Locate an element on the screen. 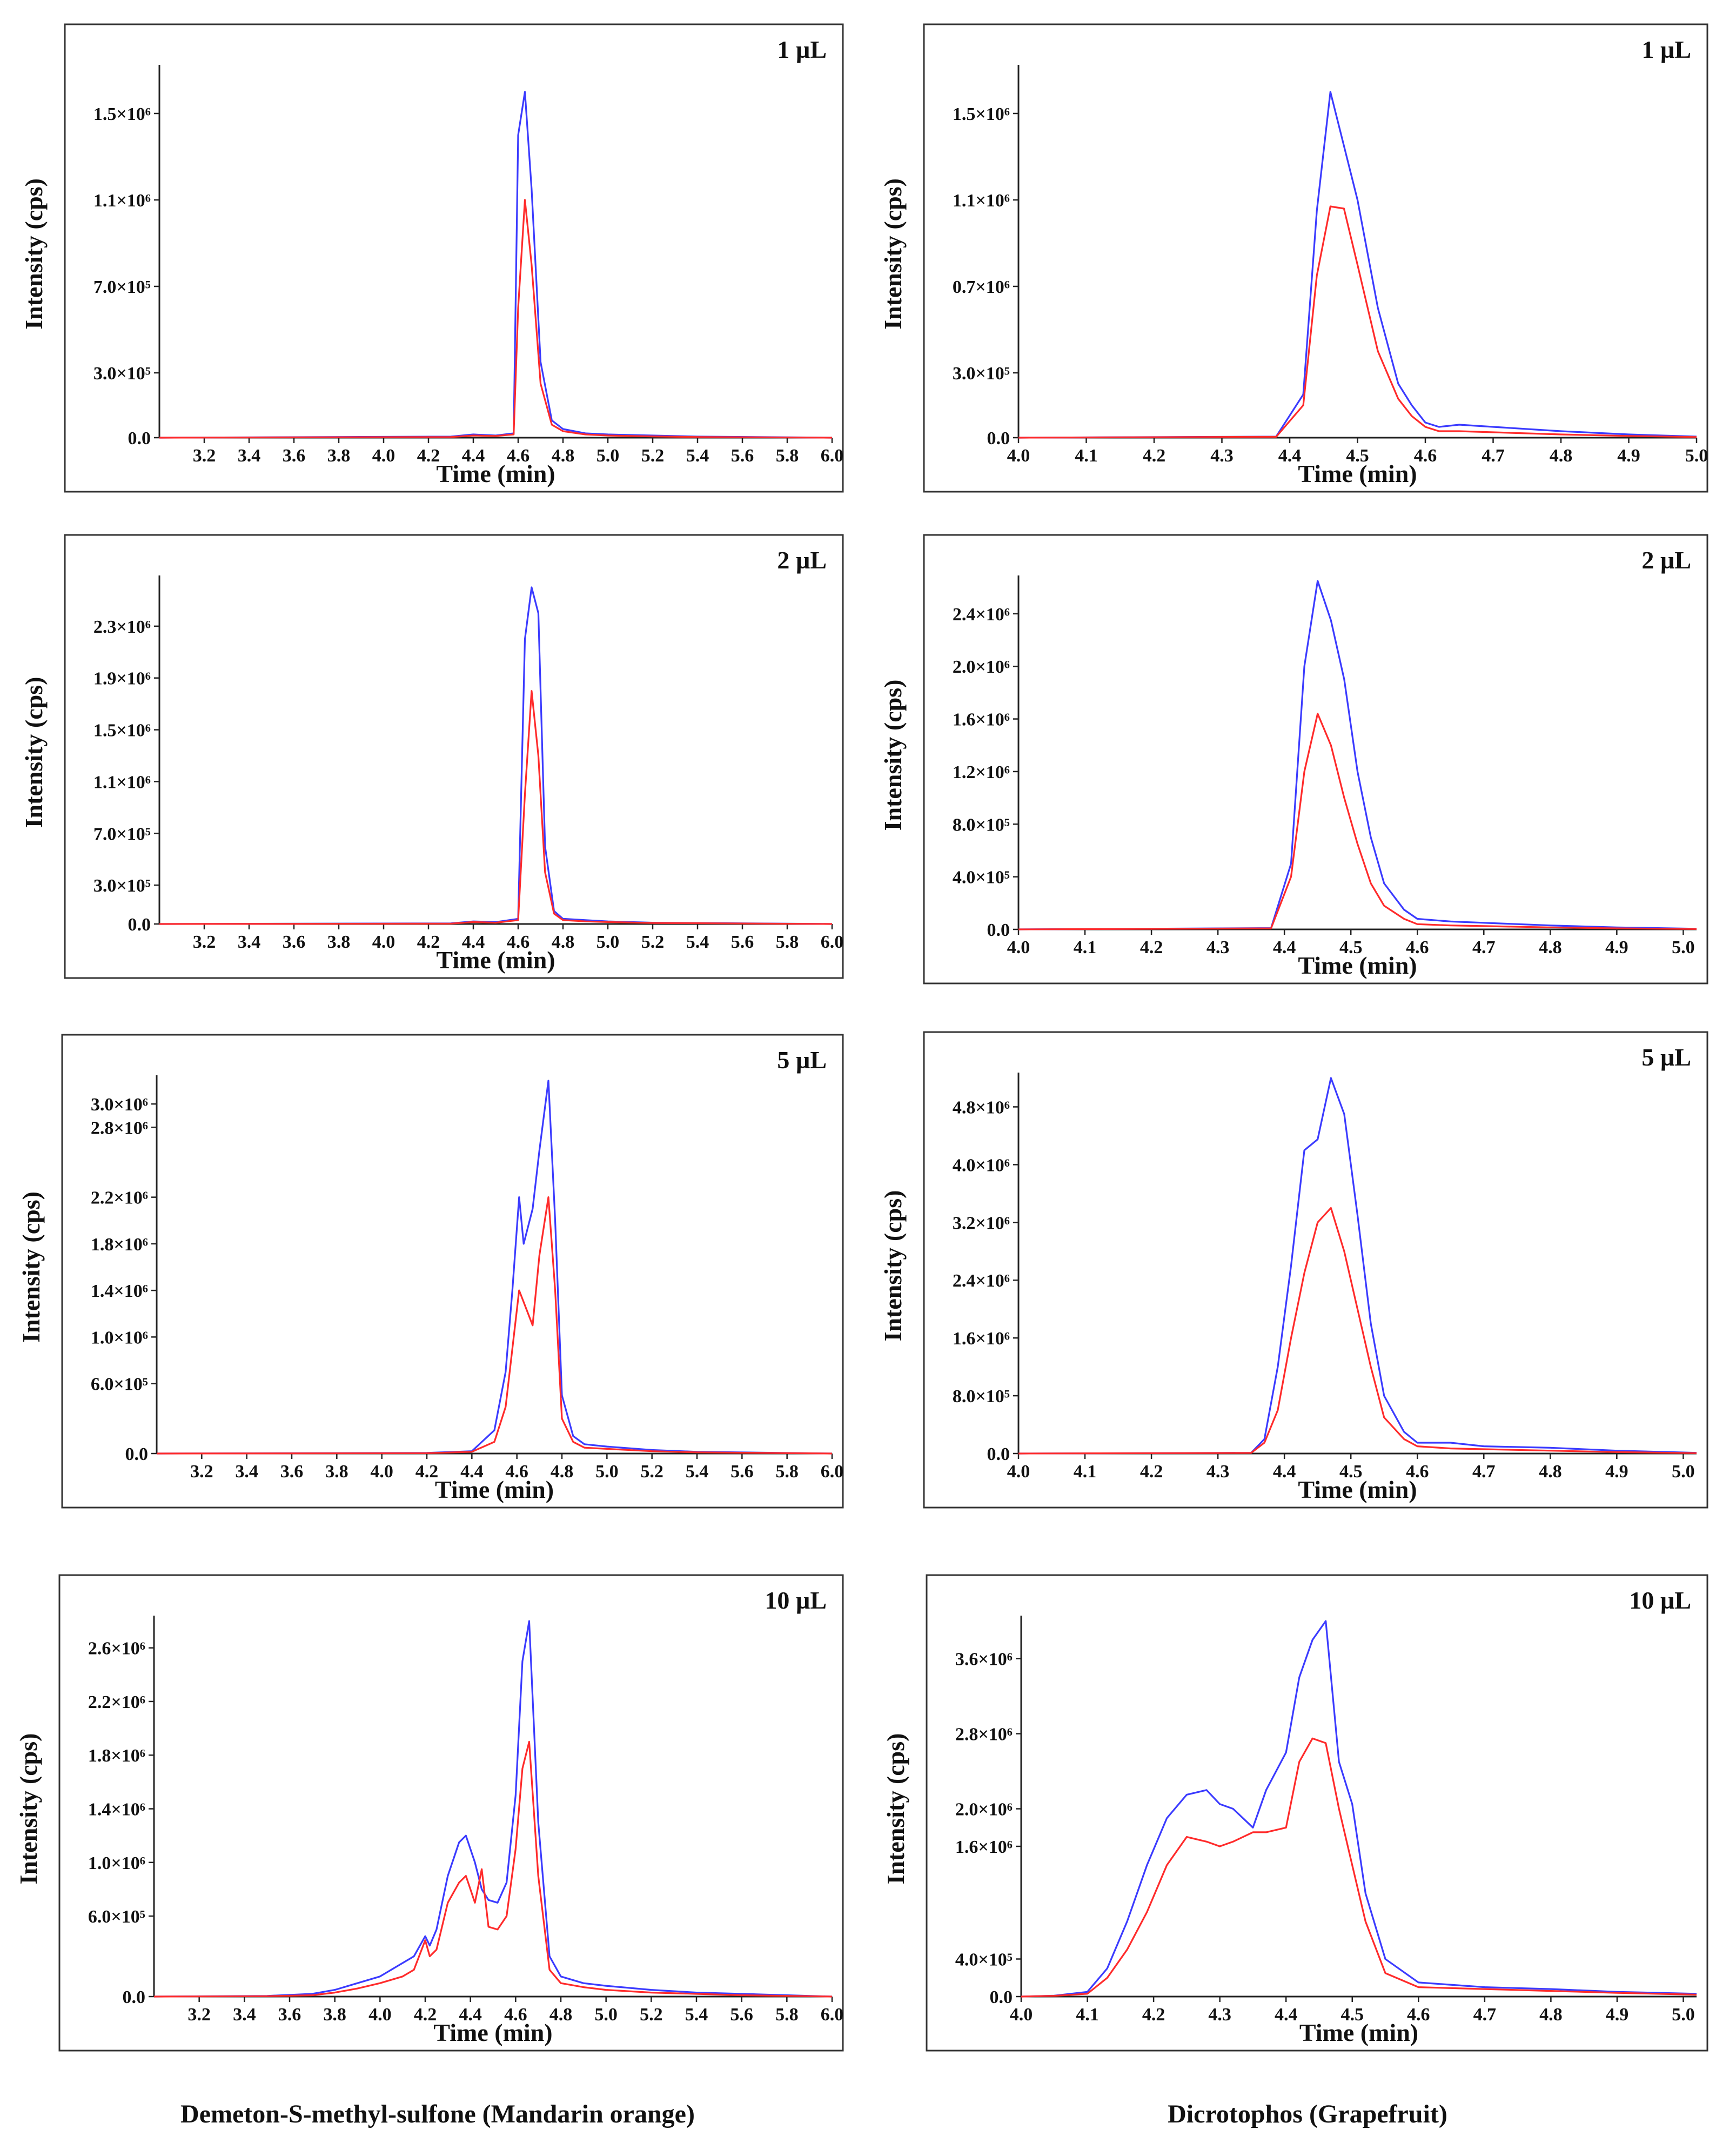  x-tick-label: 4.7 is located at coordinates (1494, 456).